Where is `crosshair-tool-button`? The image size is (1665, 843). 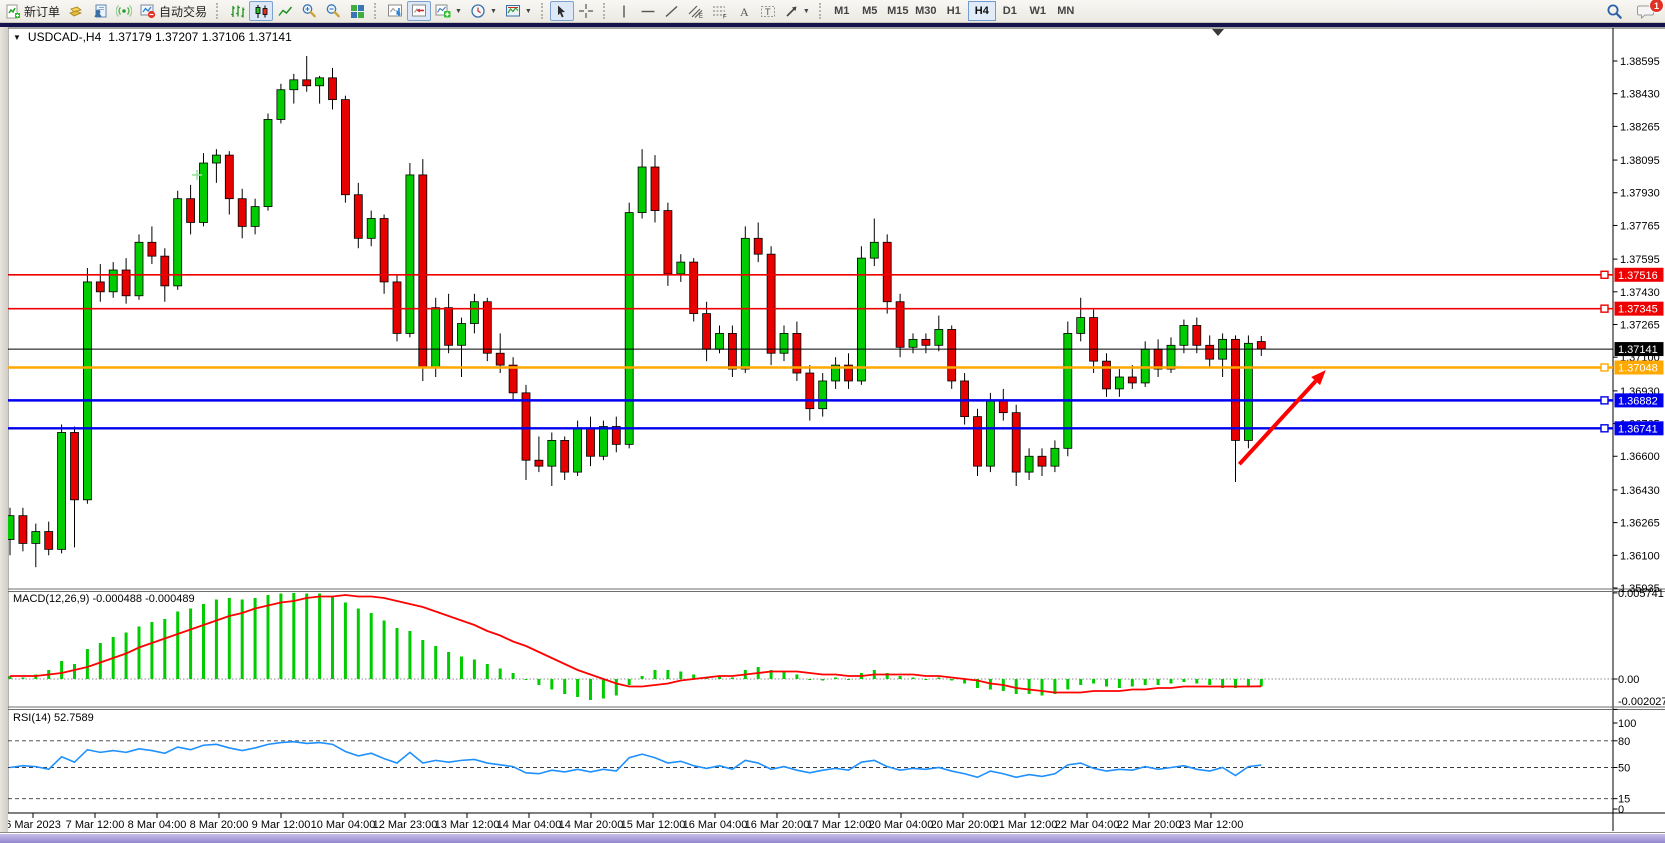
crosshair-tool-button is located at coordinates (586, 11).